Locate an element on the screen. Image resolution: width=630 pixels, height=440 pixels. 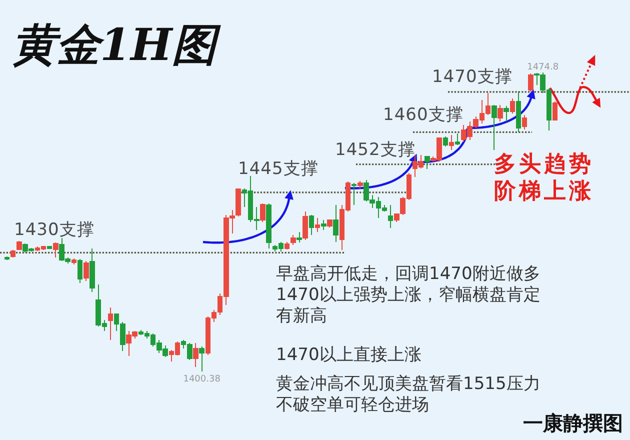
ref-line-label: 1445支撑 is located at coordinates (278, 169).